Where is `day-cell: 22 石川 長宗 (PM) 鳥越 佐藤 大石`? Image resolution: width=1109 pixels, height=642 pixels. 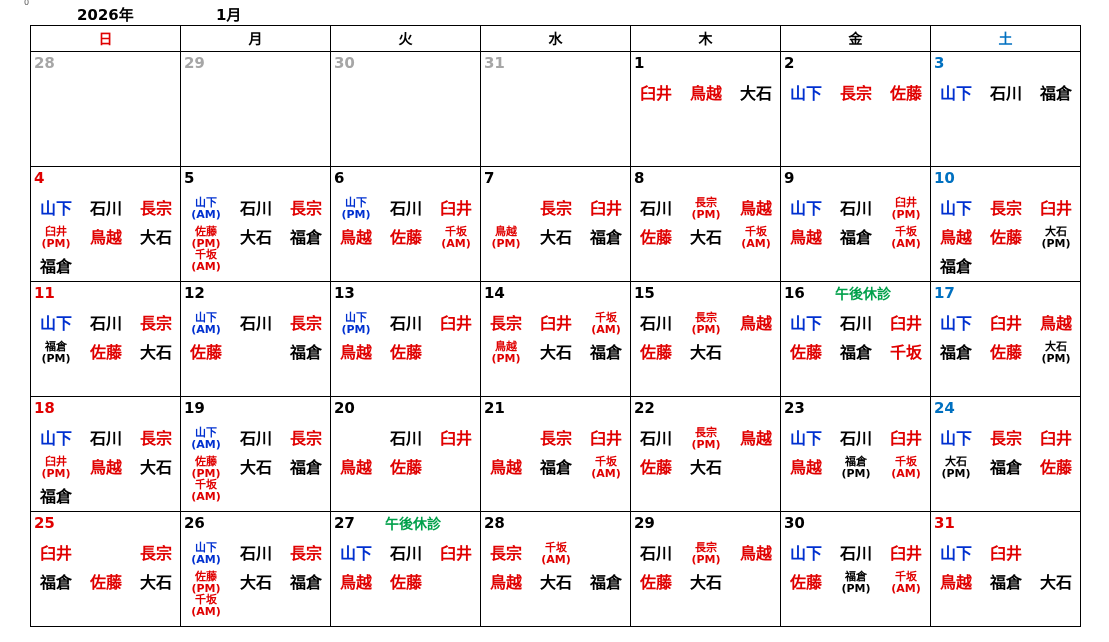
day-cell: 22 石川 長宗 (PM) 鳥越 佐藤 大石 is located at coordinates (705, 454).